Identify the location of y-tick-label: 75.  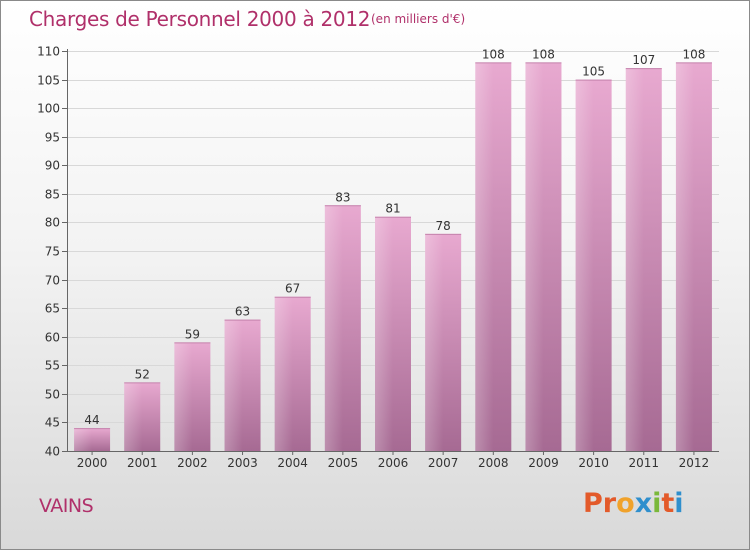
(52, 252).